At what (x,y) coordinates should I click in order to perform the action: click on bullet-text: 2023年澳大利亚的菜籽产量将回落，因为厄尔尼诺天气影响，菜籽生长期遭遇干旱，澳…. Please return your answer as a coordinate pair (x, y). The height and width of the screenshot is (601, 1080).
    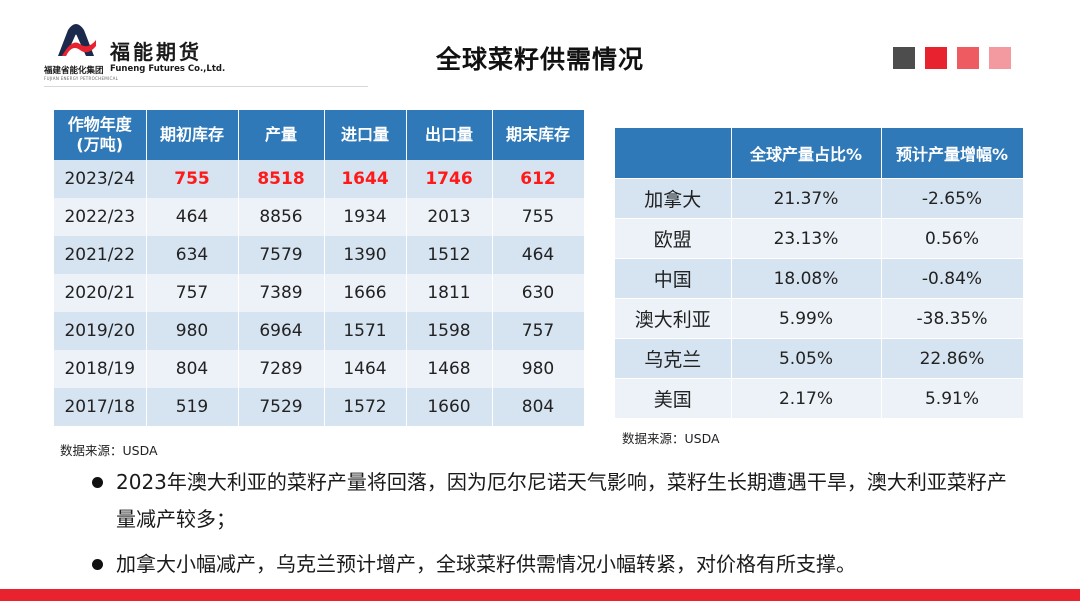
    Looking at the image, I should click on (561, 500).